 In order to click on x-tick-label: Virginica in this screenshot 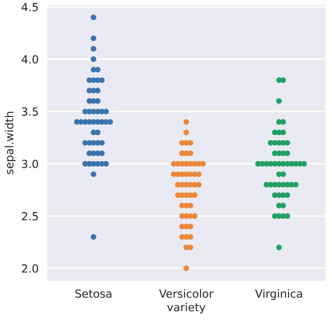, I will do `click(278, 294)`.